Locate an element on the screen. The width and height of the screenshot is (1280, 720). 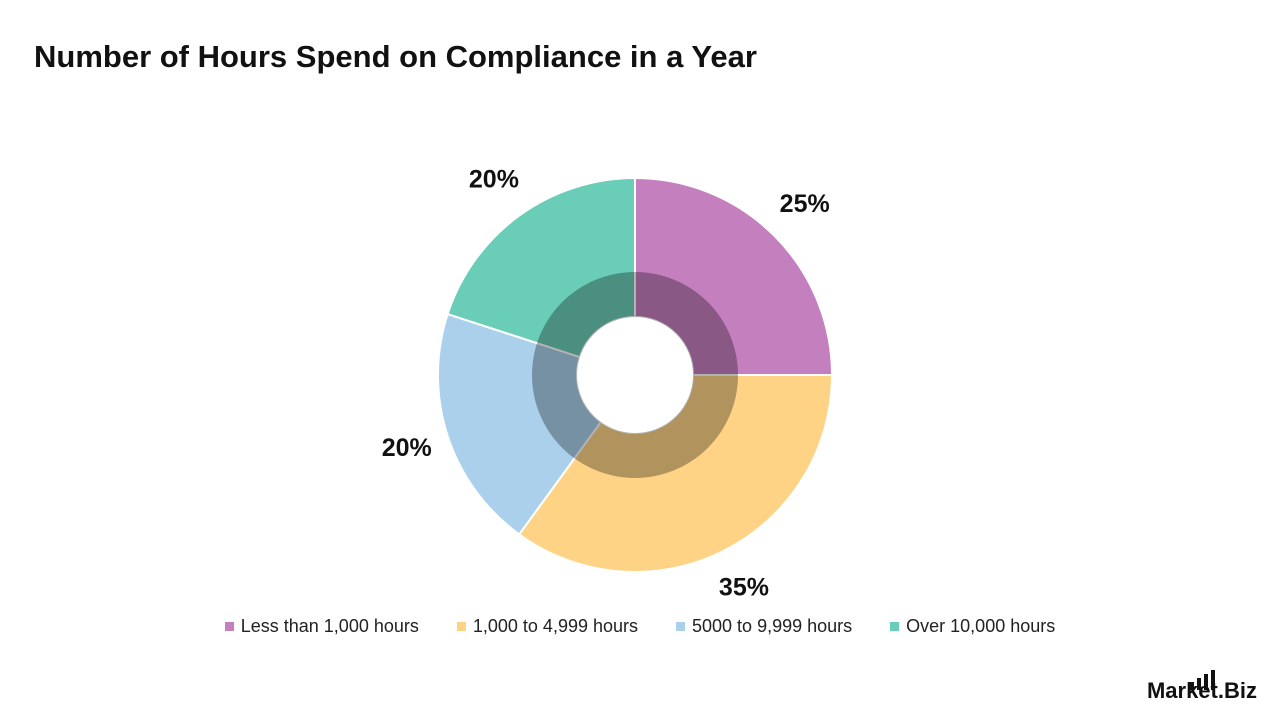
legend-item: 1,000 to 4,999 hours is located at coordinates (547, 626).